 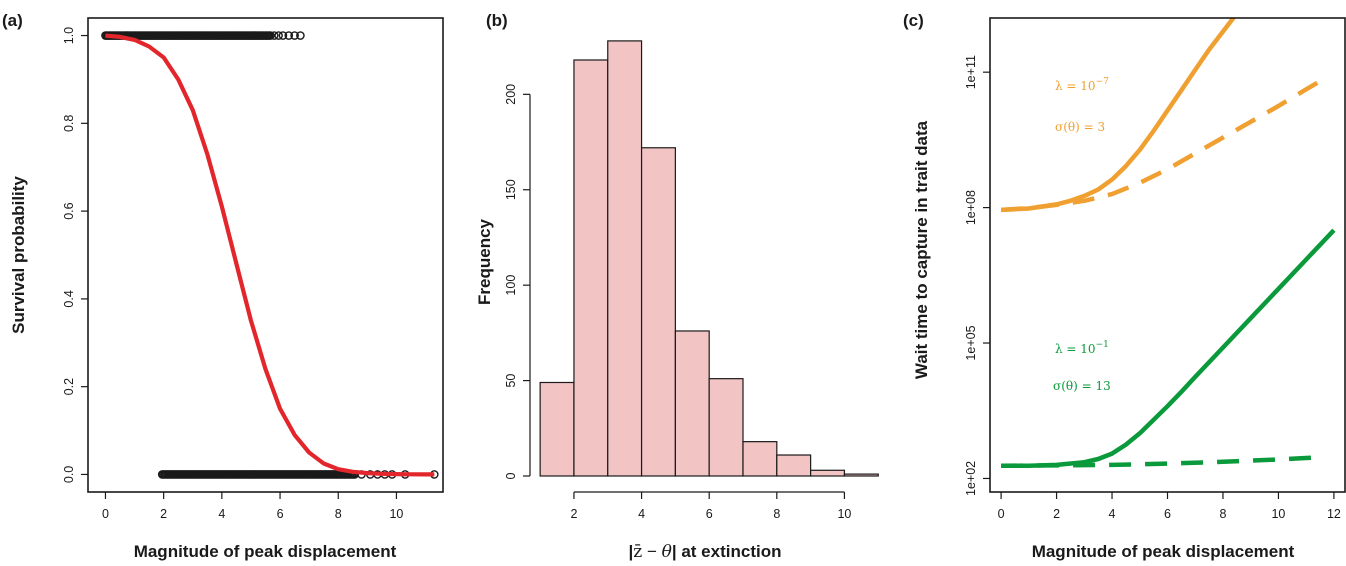 What do you see at coordinates (641, 514) in the screenshot?
I see `panel-b-x-tick-label: 4` at bounding box center [641, 514].